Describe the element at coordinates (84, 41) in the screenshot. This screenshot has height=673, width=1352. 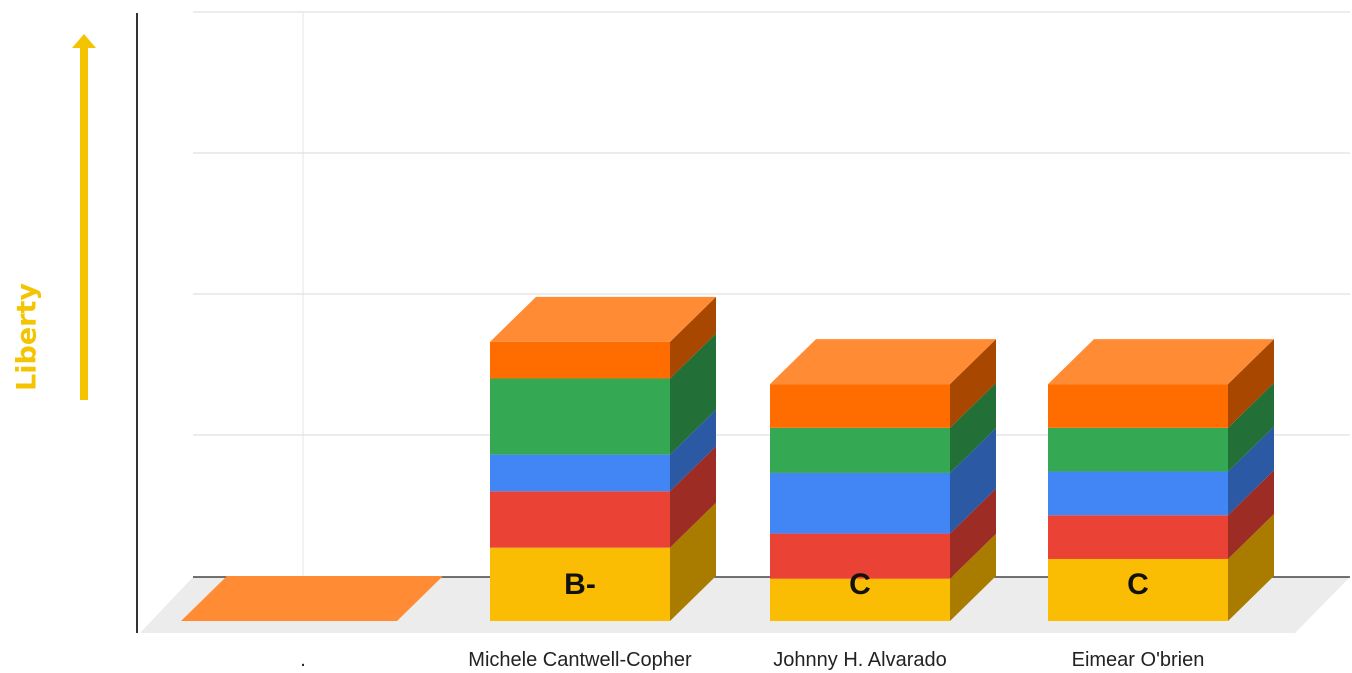
I see `arrow-up-icon` at that location.